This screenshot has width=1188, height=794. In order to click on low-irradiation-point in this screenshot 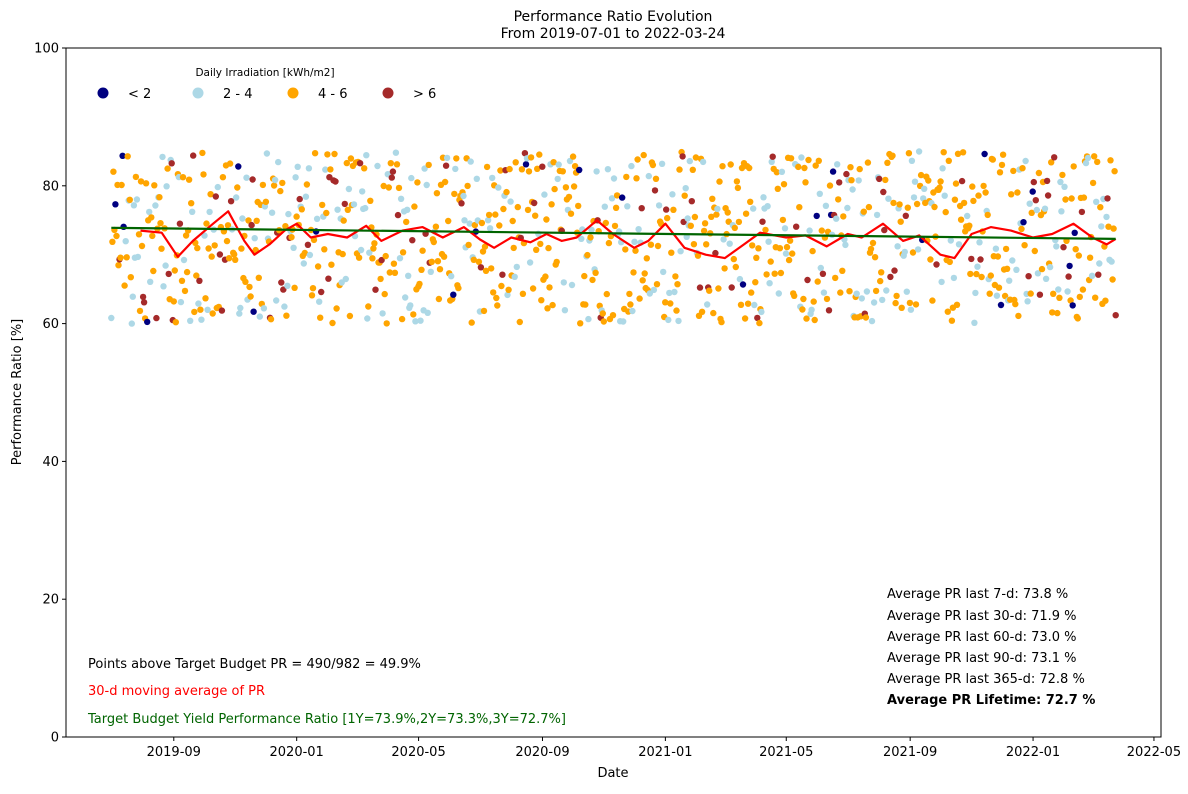, I will do `click(743, 284)`.